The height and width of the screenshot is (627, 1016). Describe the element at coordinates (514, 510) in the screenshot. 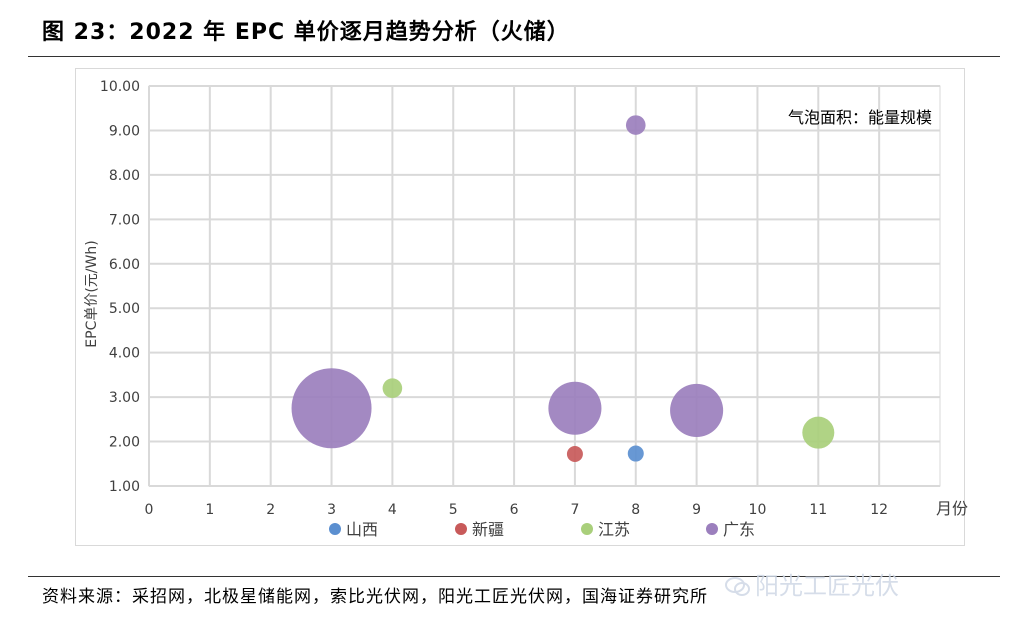

I see `x-tick-label: 6` at that location.